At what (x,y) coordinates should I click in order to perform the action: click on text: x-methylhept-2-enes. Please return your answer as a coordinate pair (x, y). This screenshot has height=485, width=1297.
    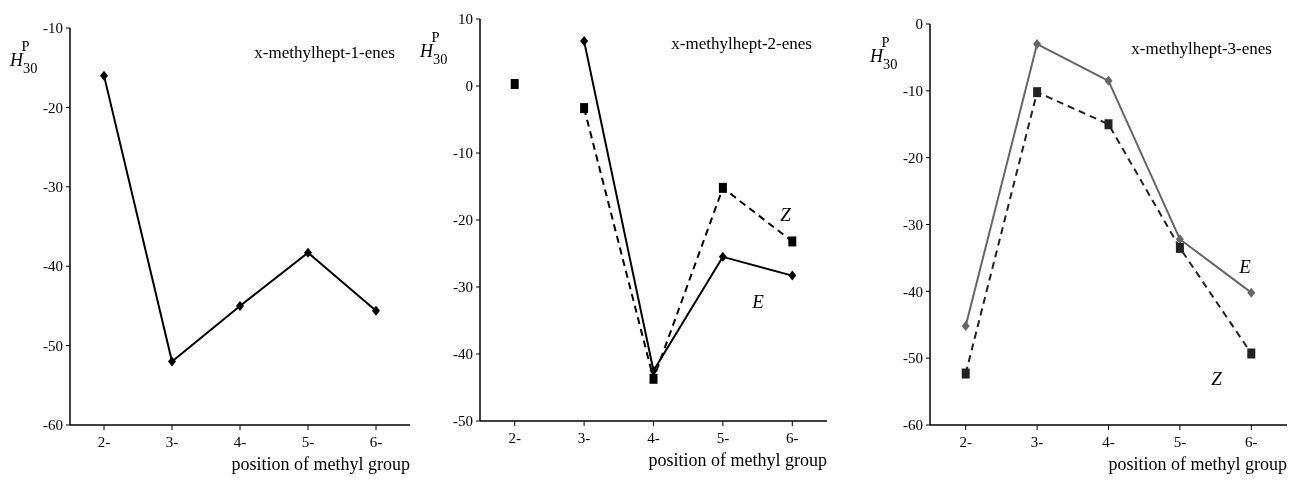
    Looking at the image, I should click on (741, 43).